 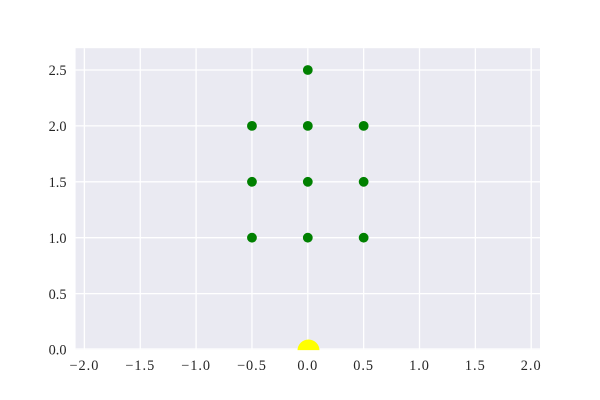 I want to click on svg-text: −2.0, so click(x=84, y=366).